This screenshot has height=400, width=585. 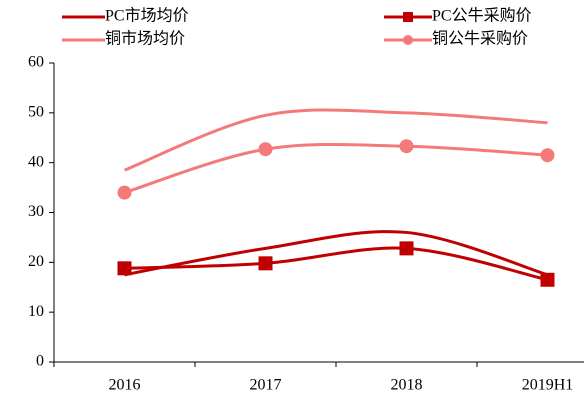 What do you see at coordinates (36, 311) in the screenshot?
I see `y-tick-label: 10` at bounding box center [36, 311].